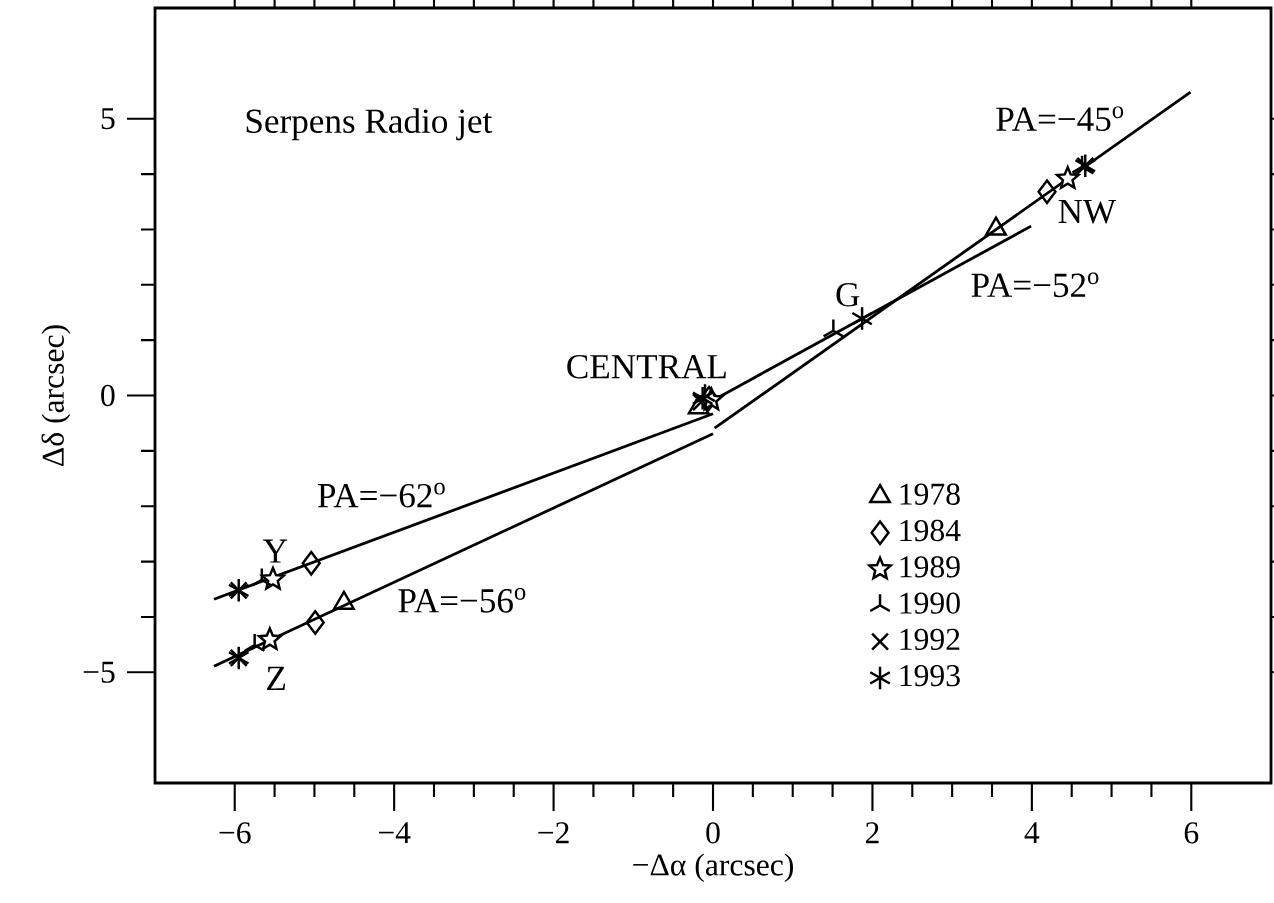 Image resolution: width=1274 pixels, height=903 pixels. Describe the element at coordinates (276, 678) in the screenshot. I see `annotation: Z` at that location.